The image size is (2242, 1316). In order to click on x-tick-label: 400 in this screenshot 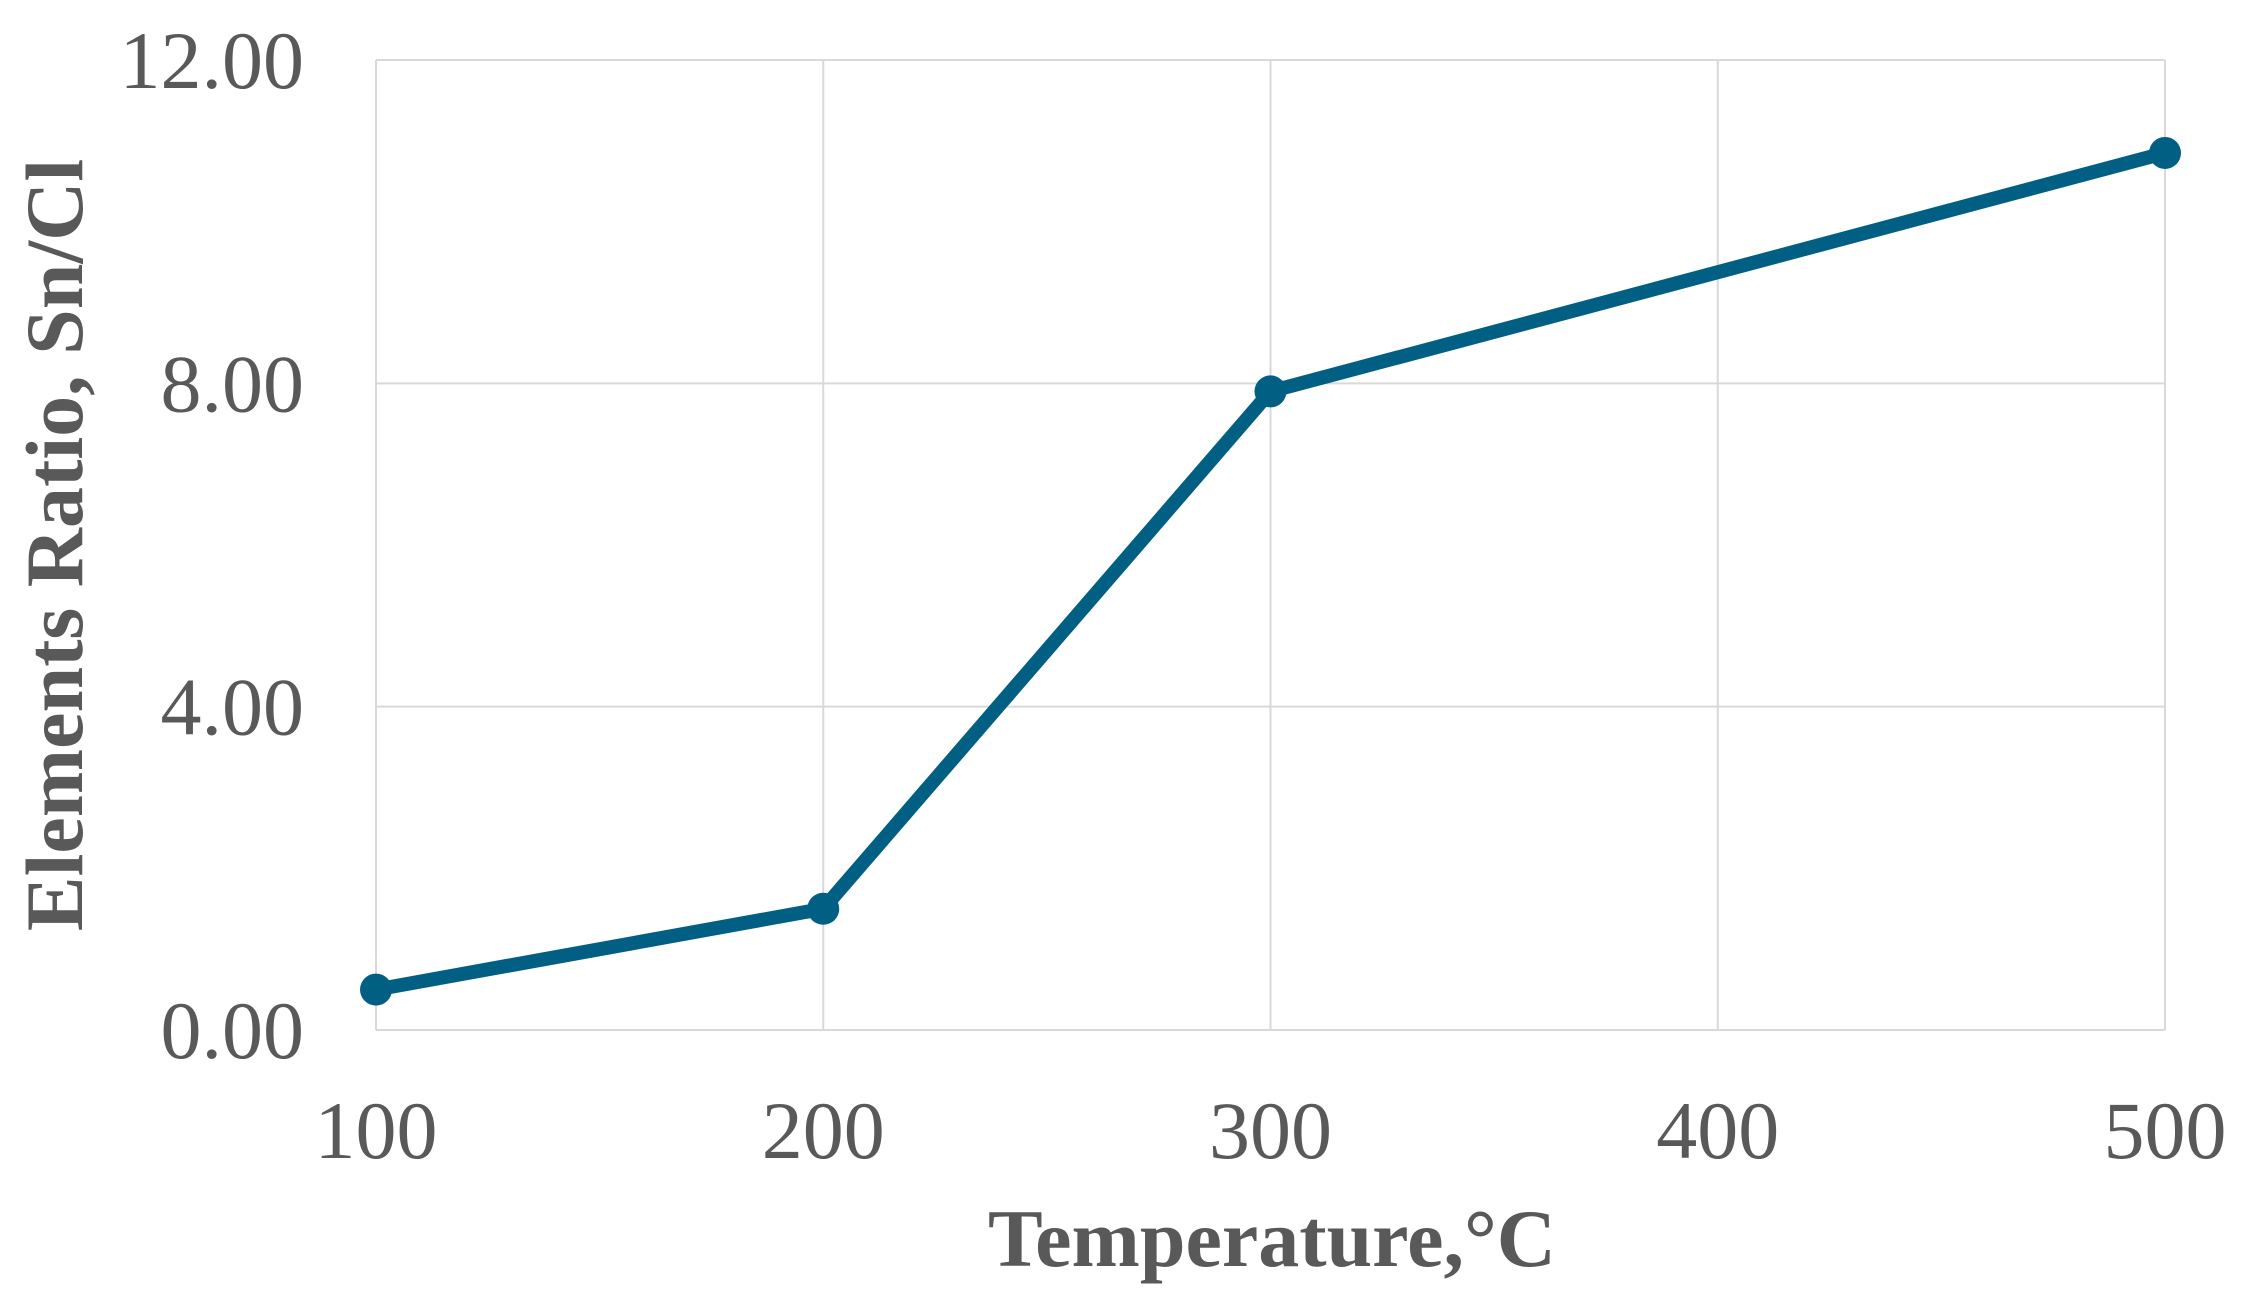, I will do `click(1717, 1130)`.